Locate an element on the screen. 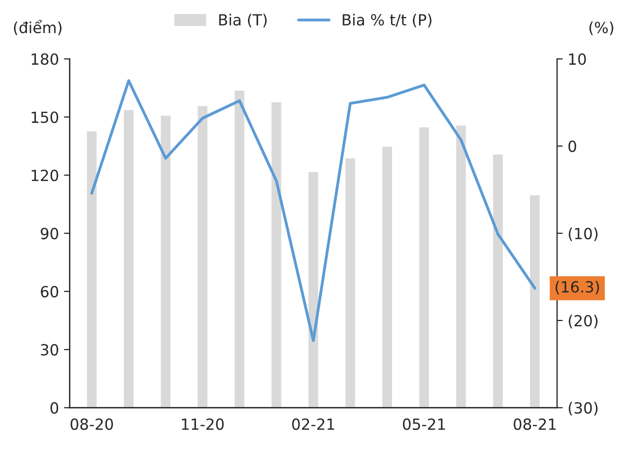 Image resolution: width=633 pixels, height=453 pixels. y-tick-label: 0 is located at coordinates (54, 408).